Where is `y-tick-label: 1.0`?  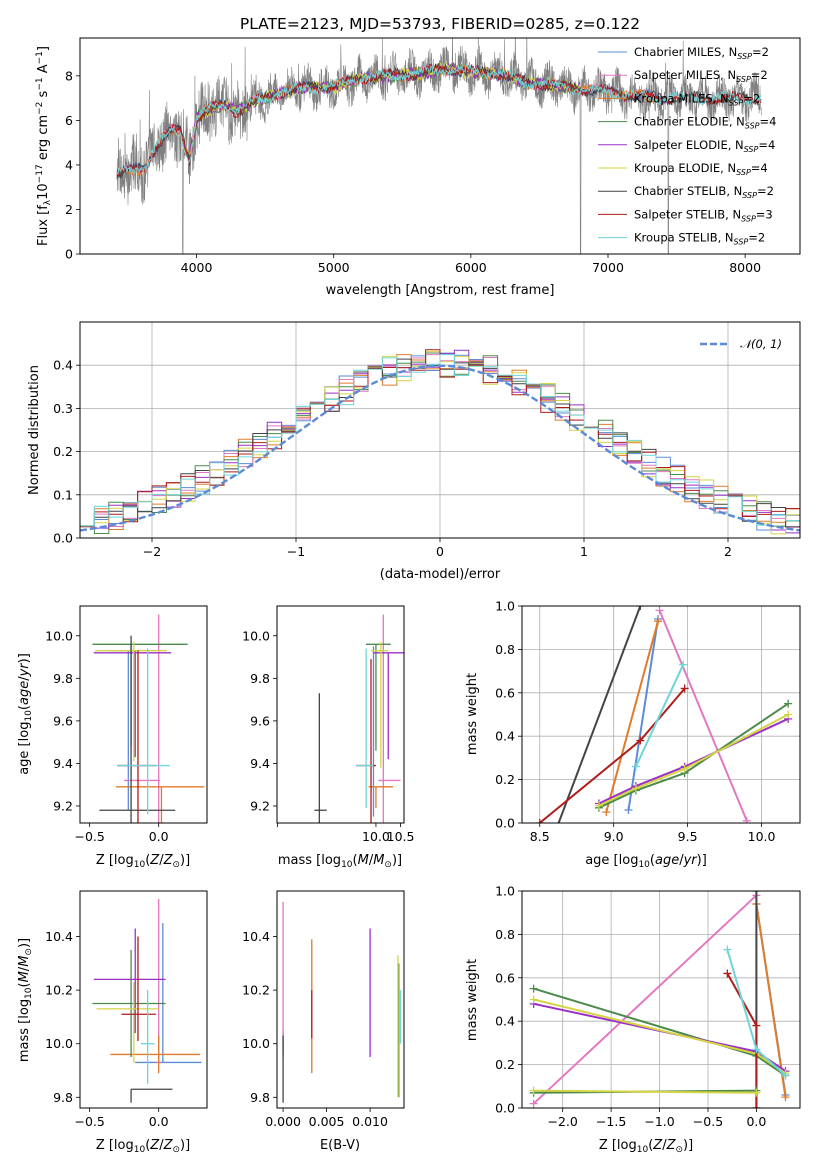
y-tick-label: 1.0 is located at coordinates (505, 606).